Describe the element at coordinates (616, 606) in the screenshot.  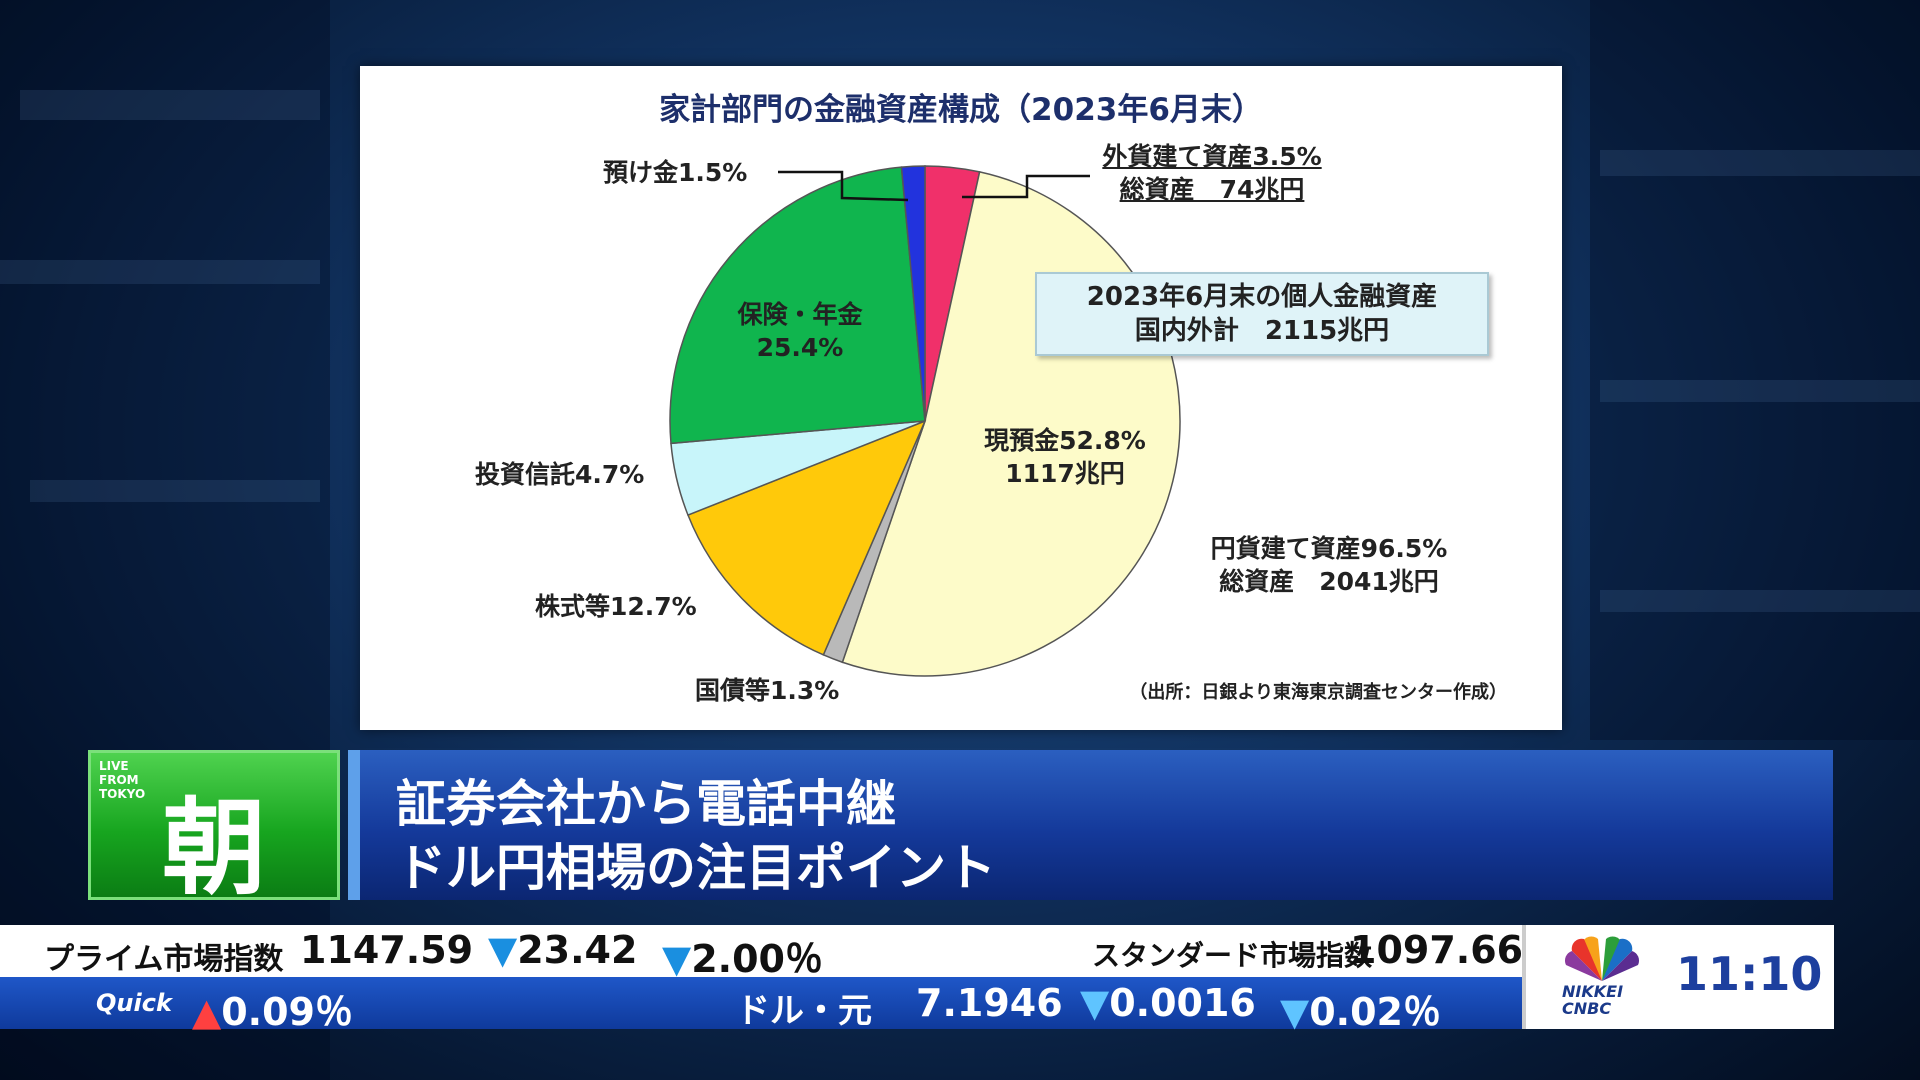
I see `stocks-label: 株式等12.7%` at that location.